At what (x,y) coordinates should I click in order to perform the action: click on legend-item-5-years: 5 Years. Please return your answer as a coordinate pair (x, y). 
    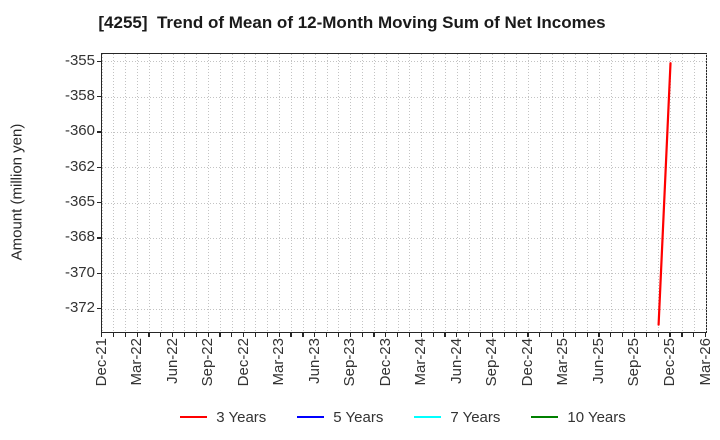
    Looking at the image, I should click on (340, 417).